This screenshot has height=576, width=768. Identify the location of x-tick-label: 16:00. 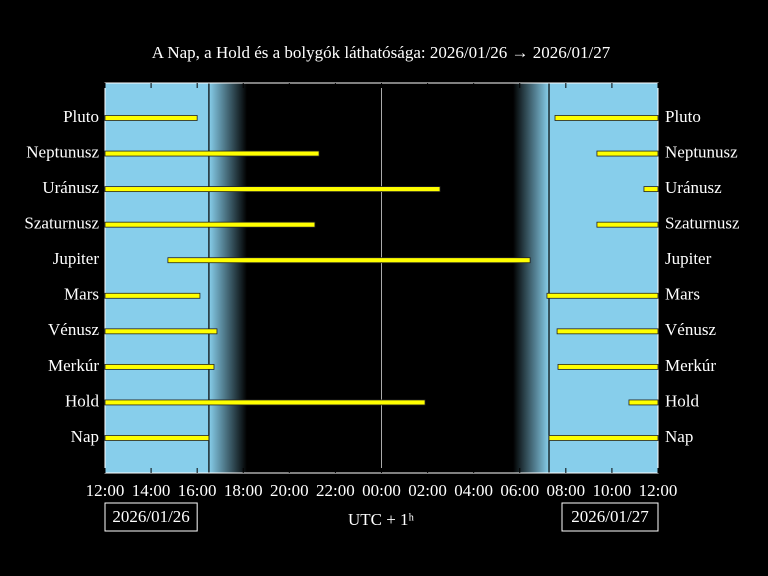
(197, 490).